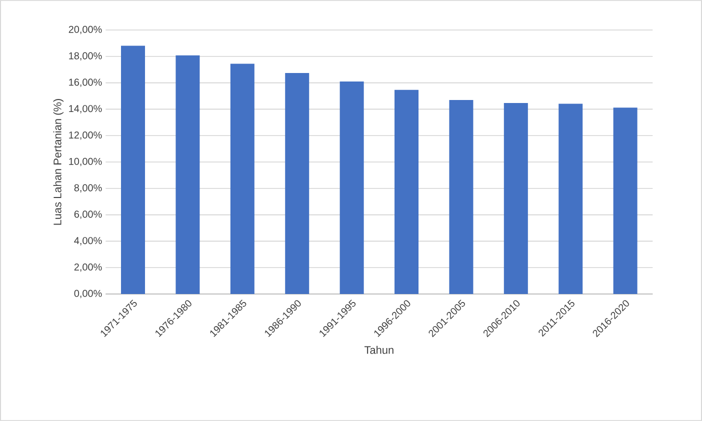 The image size is (702, 421). I want to click on y-tick-label: 4,00%, so click(88, 241).